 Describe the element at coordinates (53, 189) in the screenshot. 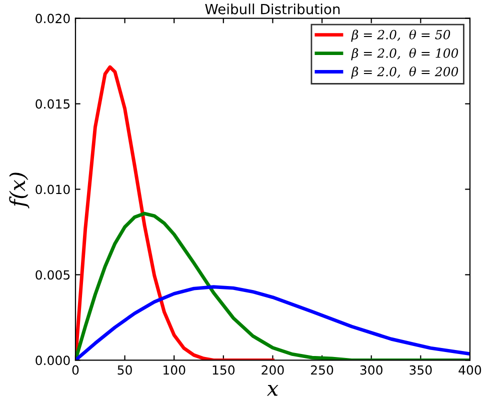

I see `y-tick-label: 0.010` at that location.